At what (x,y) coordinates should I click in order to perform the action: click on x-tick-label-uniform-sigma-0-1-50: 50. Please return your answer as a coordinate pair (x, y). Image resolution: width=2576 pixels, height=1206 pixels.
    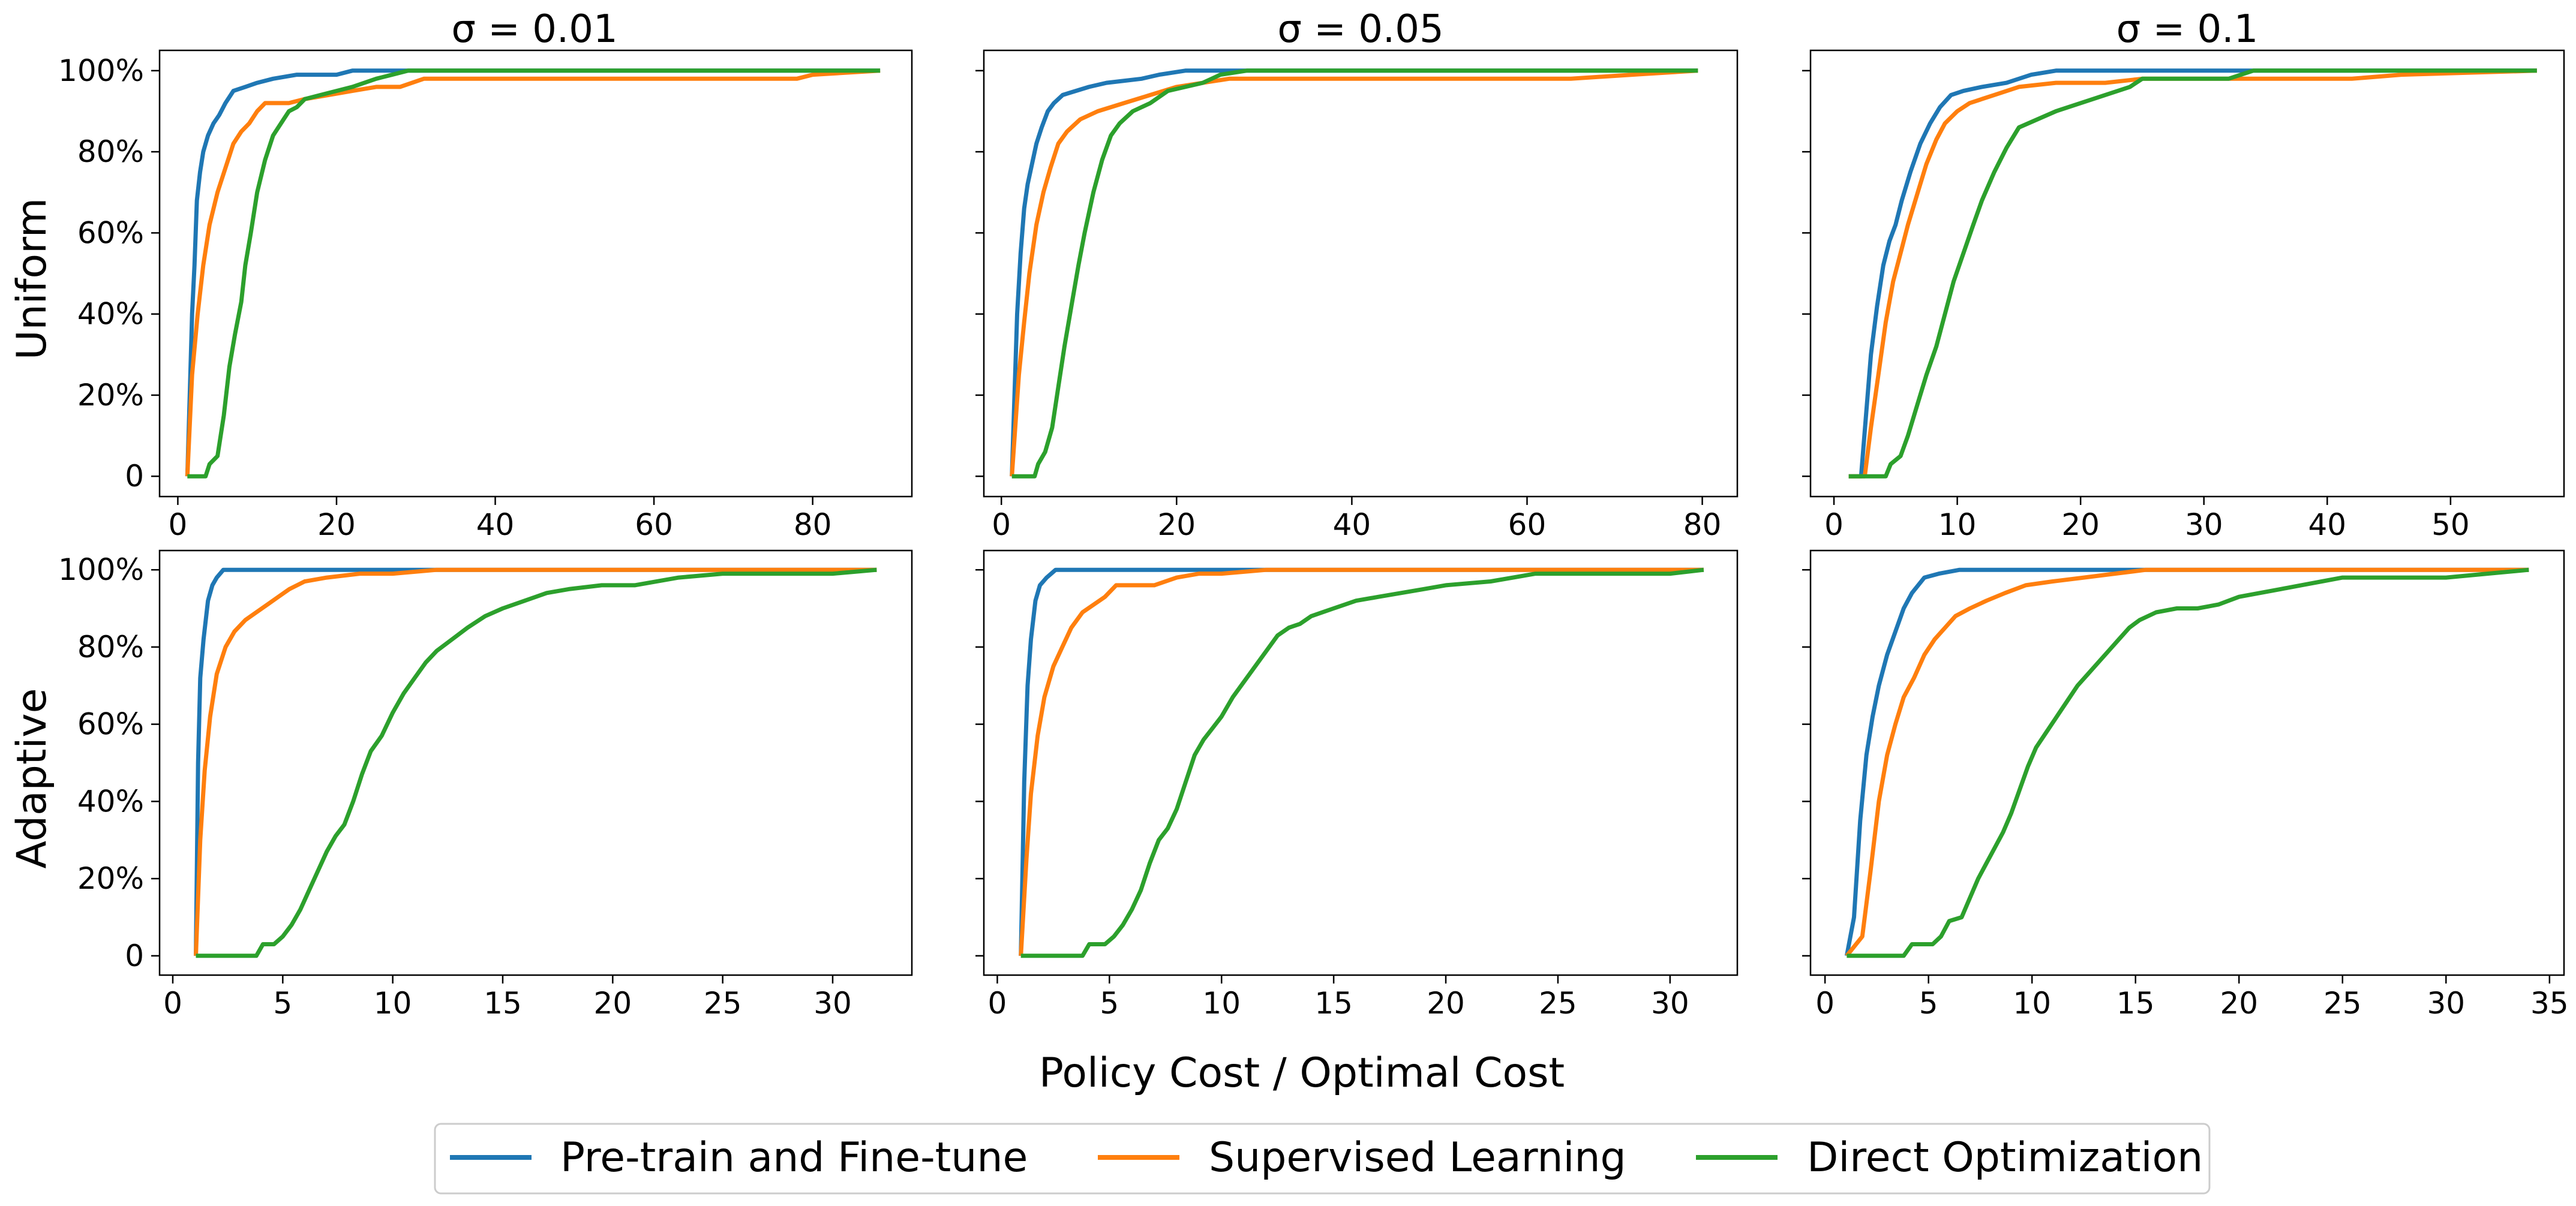
    Looking at the image, I should click on (2450, 524).